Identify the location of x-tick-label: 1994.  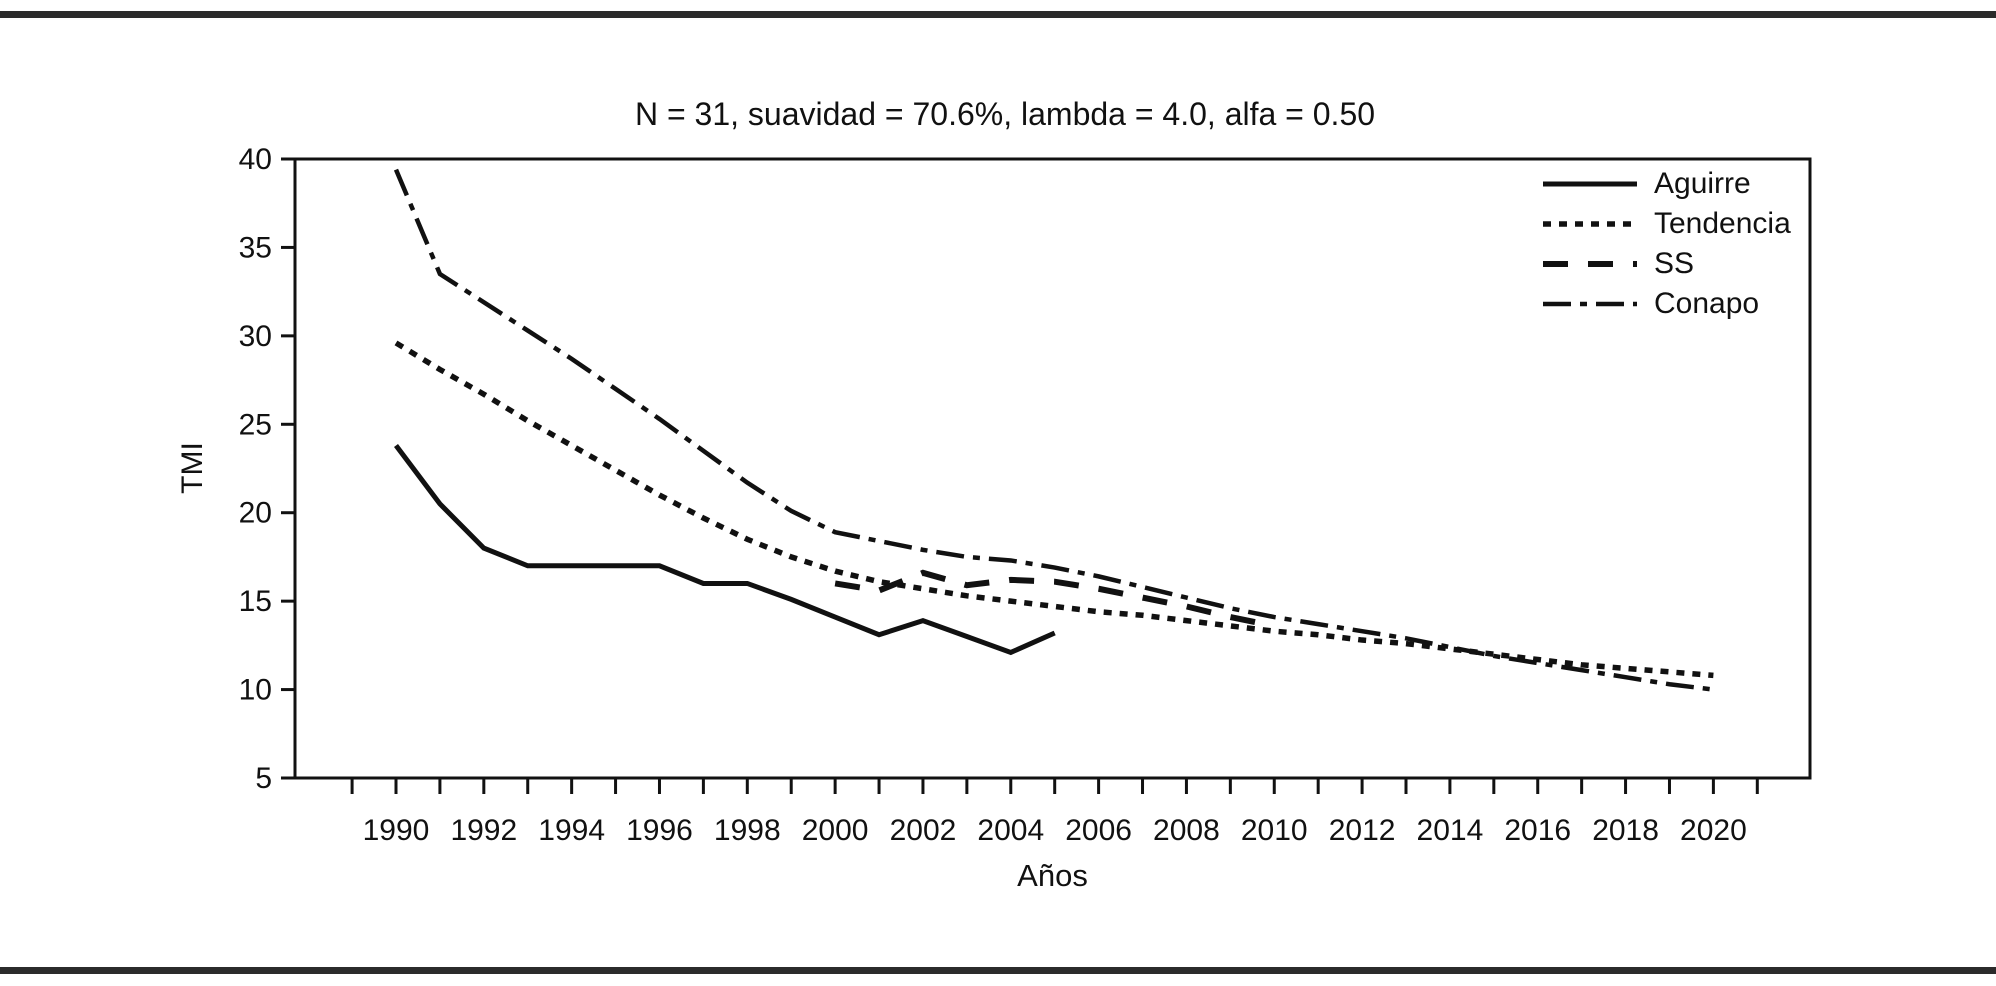
(571, 830).